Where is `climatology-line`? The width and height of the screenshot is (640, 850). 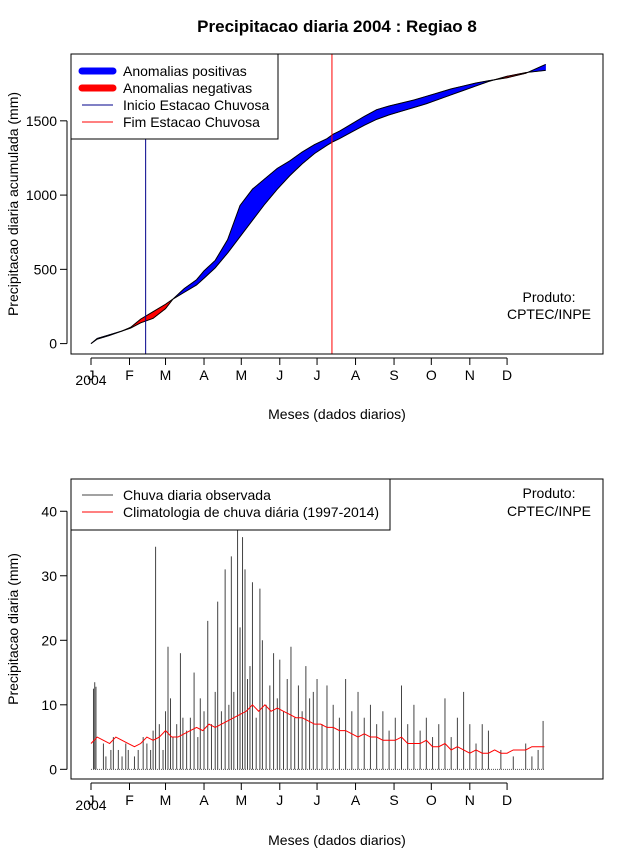
climatology-line is located at coordinates (317, 729).